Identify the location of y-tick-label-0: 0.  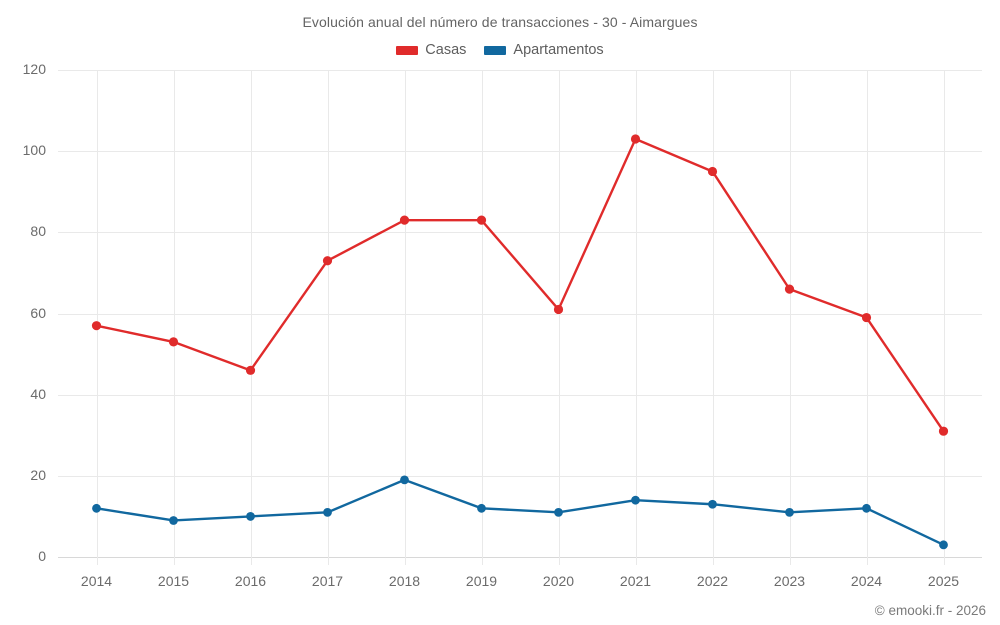
(42, 556).